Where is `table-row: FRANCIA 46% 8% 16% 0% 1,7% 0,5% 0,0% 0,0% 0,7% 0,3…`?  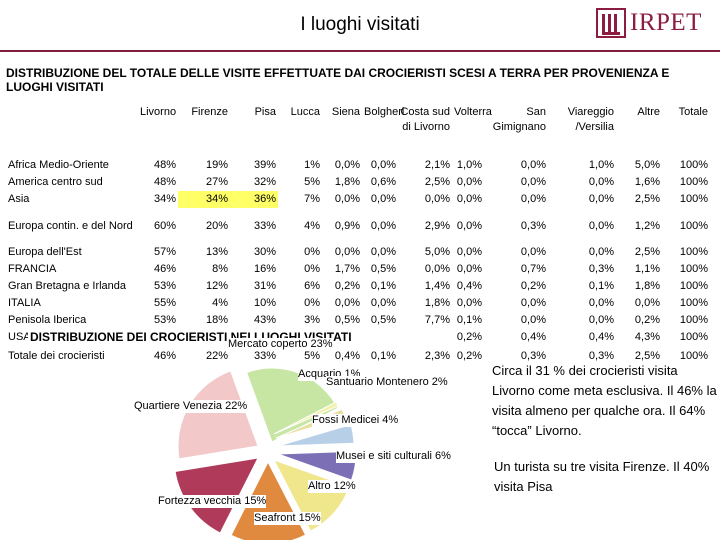 table-row: FRANCIA 46% 8% 16% 0% 1,7% 0,5% 0,0% 0,0% 0,7% 0,3… is located at coordinates (358, 269).